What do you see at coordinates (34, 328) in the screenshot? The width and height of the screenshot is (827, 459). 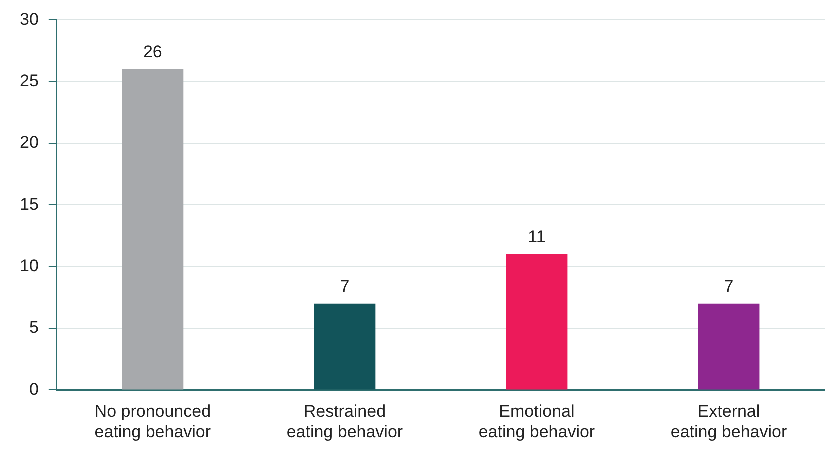 I see `y-tick-label: 5` at bounding box center [34, 328].